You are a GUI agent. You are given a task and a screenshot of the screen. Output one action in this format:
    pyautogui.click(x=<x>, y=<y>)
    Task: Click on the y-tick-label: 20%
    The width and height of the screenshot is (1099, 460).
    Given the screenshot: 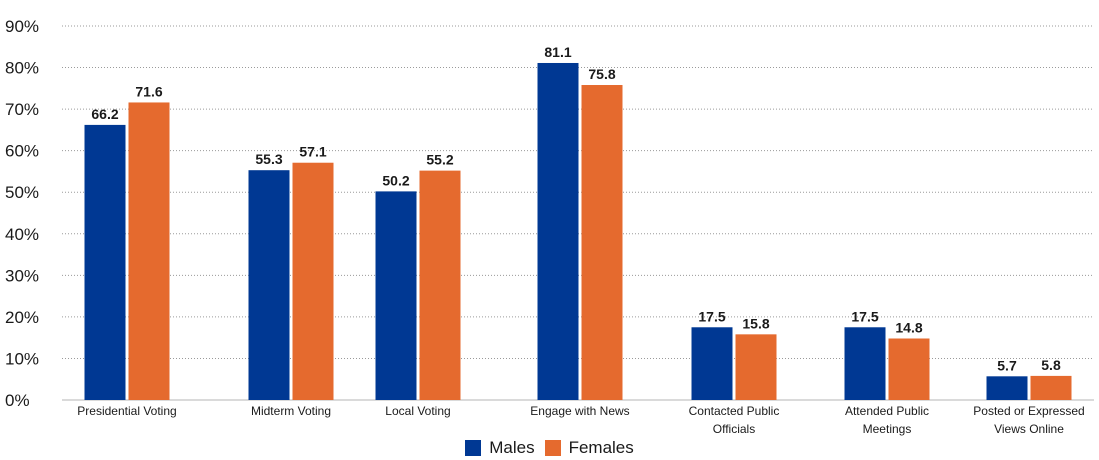 What is the action you would take?
    pyautogui.click(x=22, y=317)
    